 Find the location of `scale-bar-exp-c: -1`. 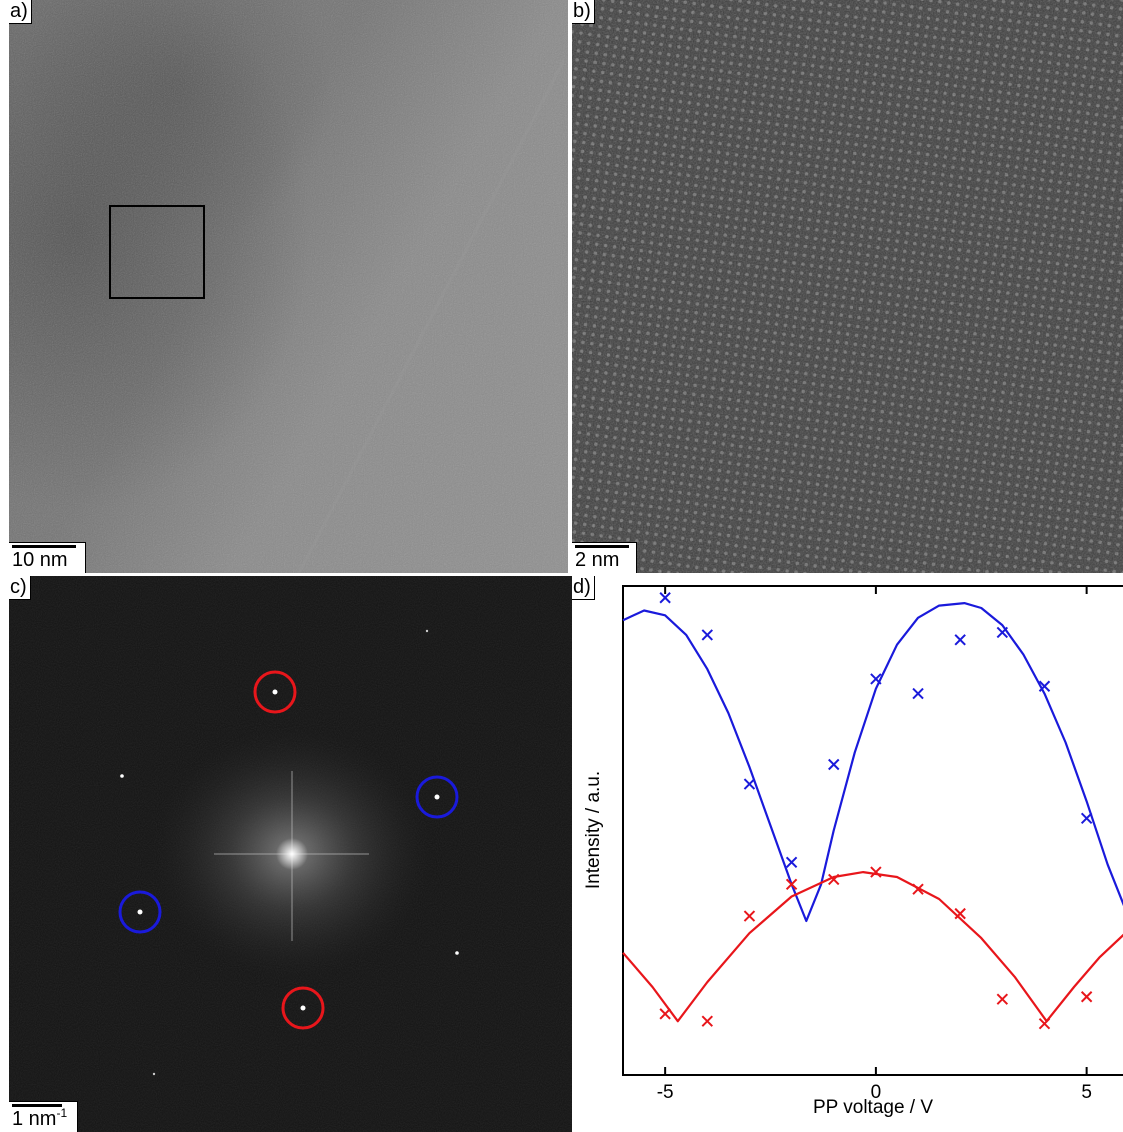

scale-bar-exp-c: -1 is located at coordinates (62, 1113).